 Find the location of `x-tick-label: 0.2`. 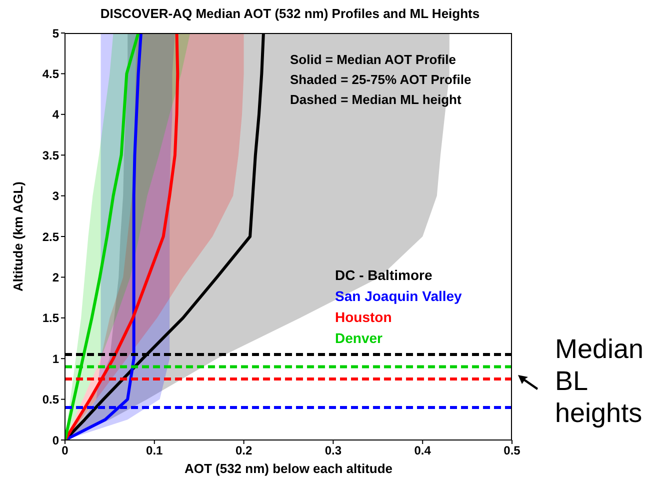

x-tick-label: 0.2 is located at coordinates (243, 451).